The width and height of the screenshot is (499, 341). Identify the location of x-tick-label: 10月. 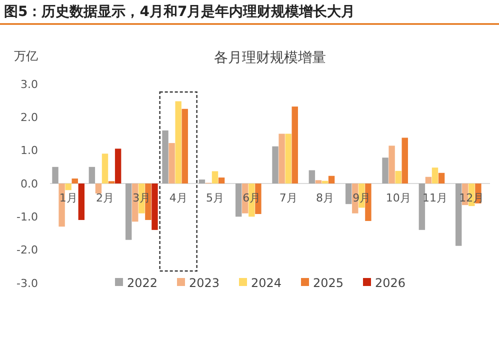
(398, 198).